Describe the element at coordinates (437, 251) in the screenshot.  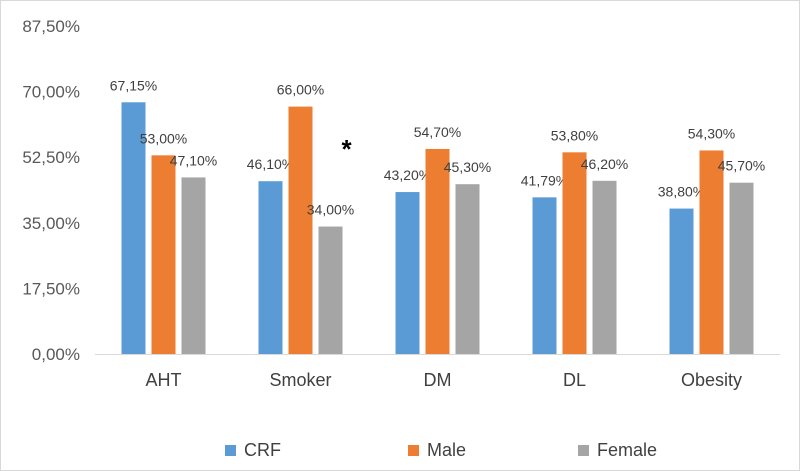
I see `bar-male-dm` at that location.